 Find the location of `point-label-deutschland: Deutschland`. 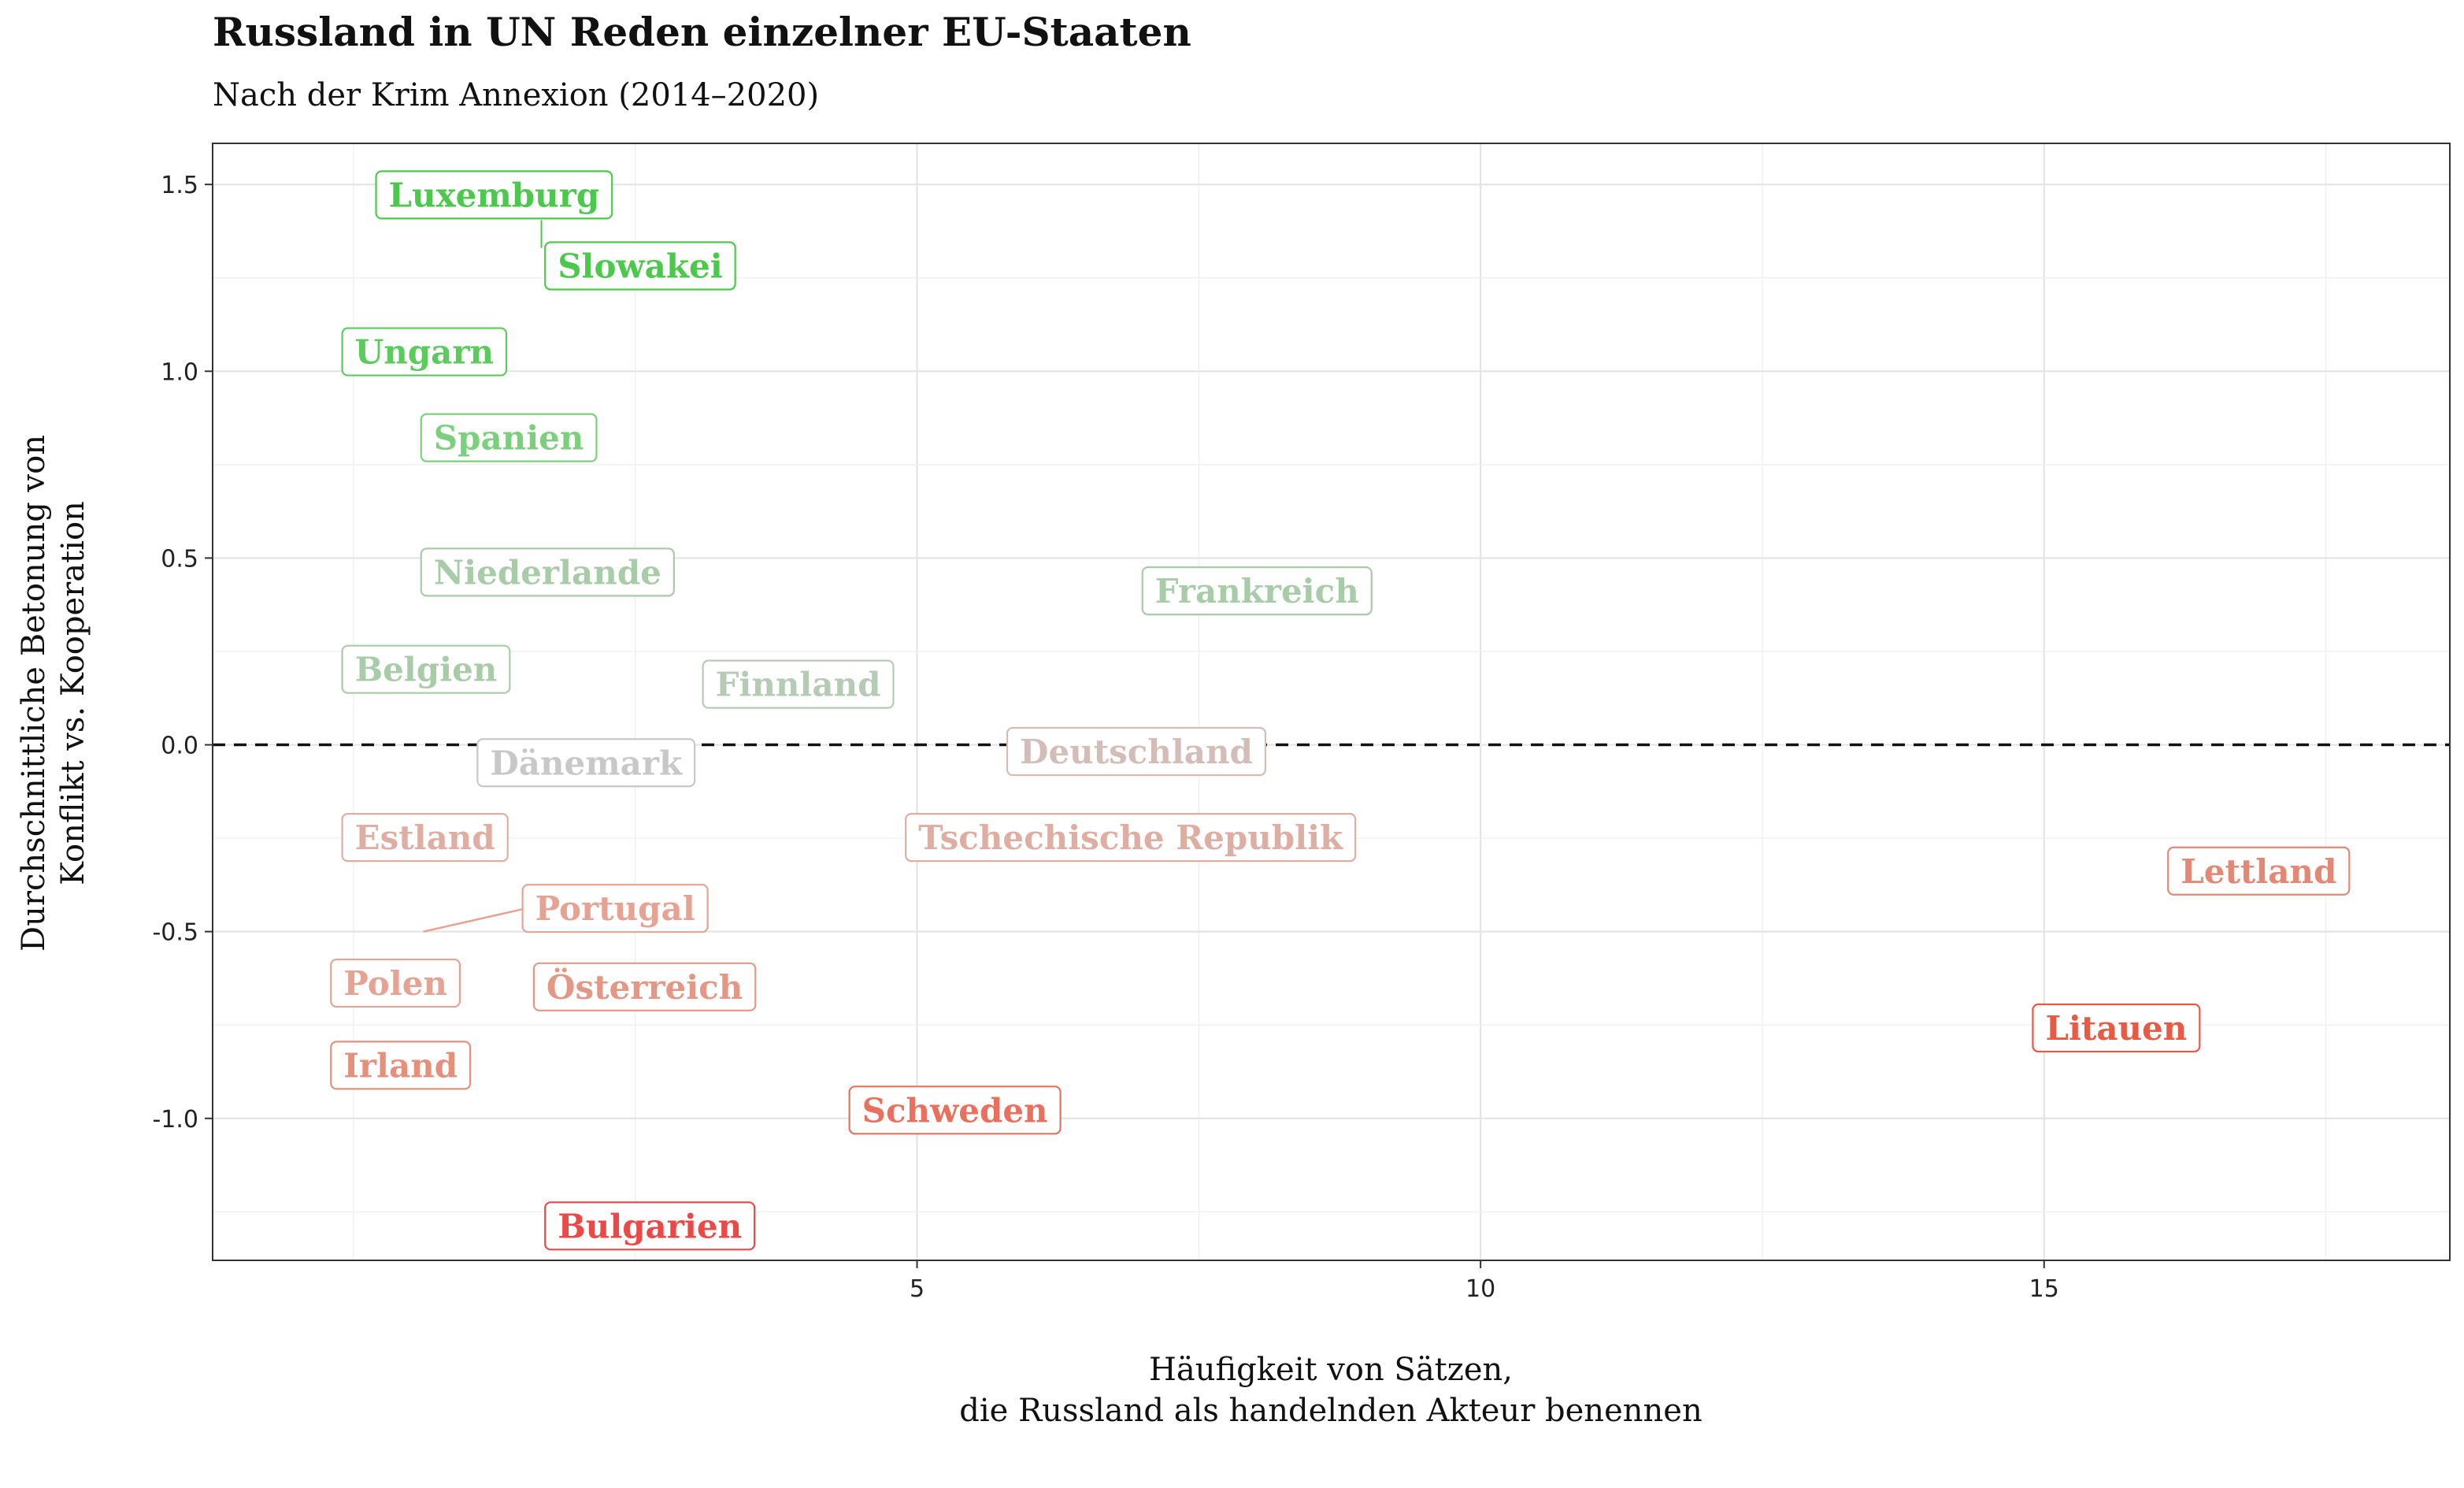

point-label-deutschland: Deutschland is located at coordinates (1136, 752).